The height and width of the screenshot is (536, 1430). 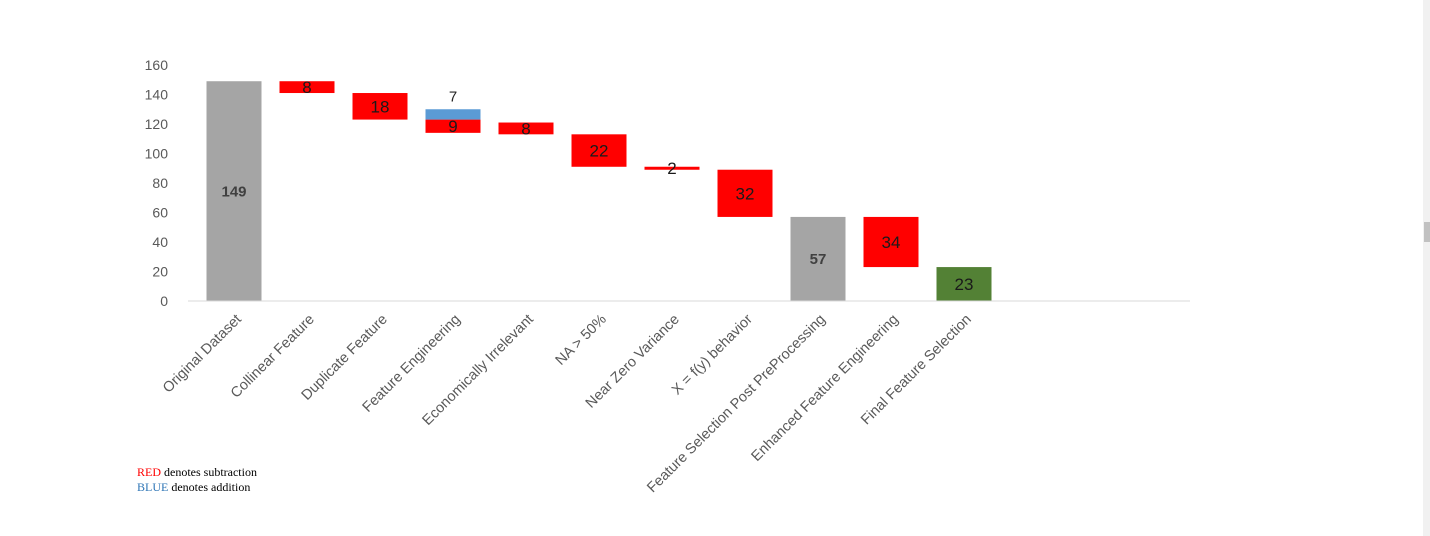 I want to click on data-label: 149, so click(x=233, y=191).